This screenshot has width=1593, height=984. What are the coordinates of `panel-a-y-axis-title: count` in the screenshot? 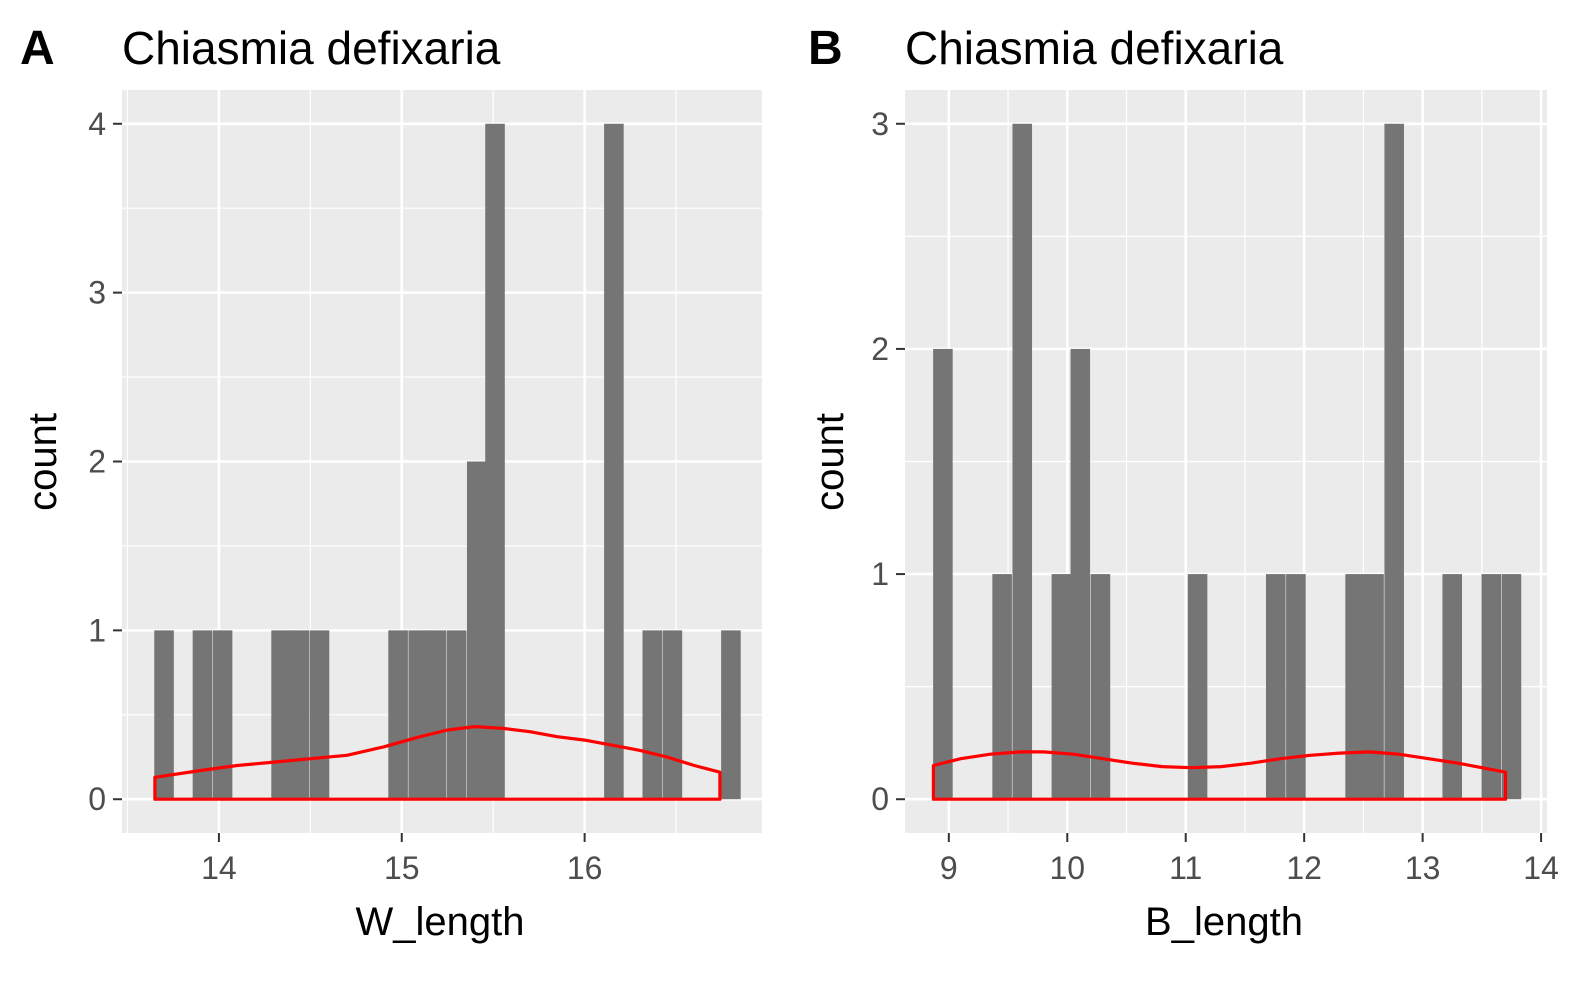 It's located at (43, 462).